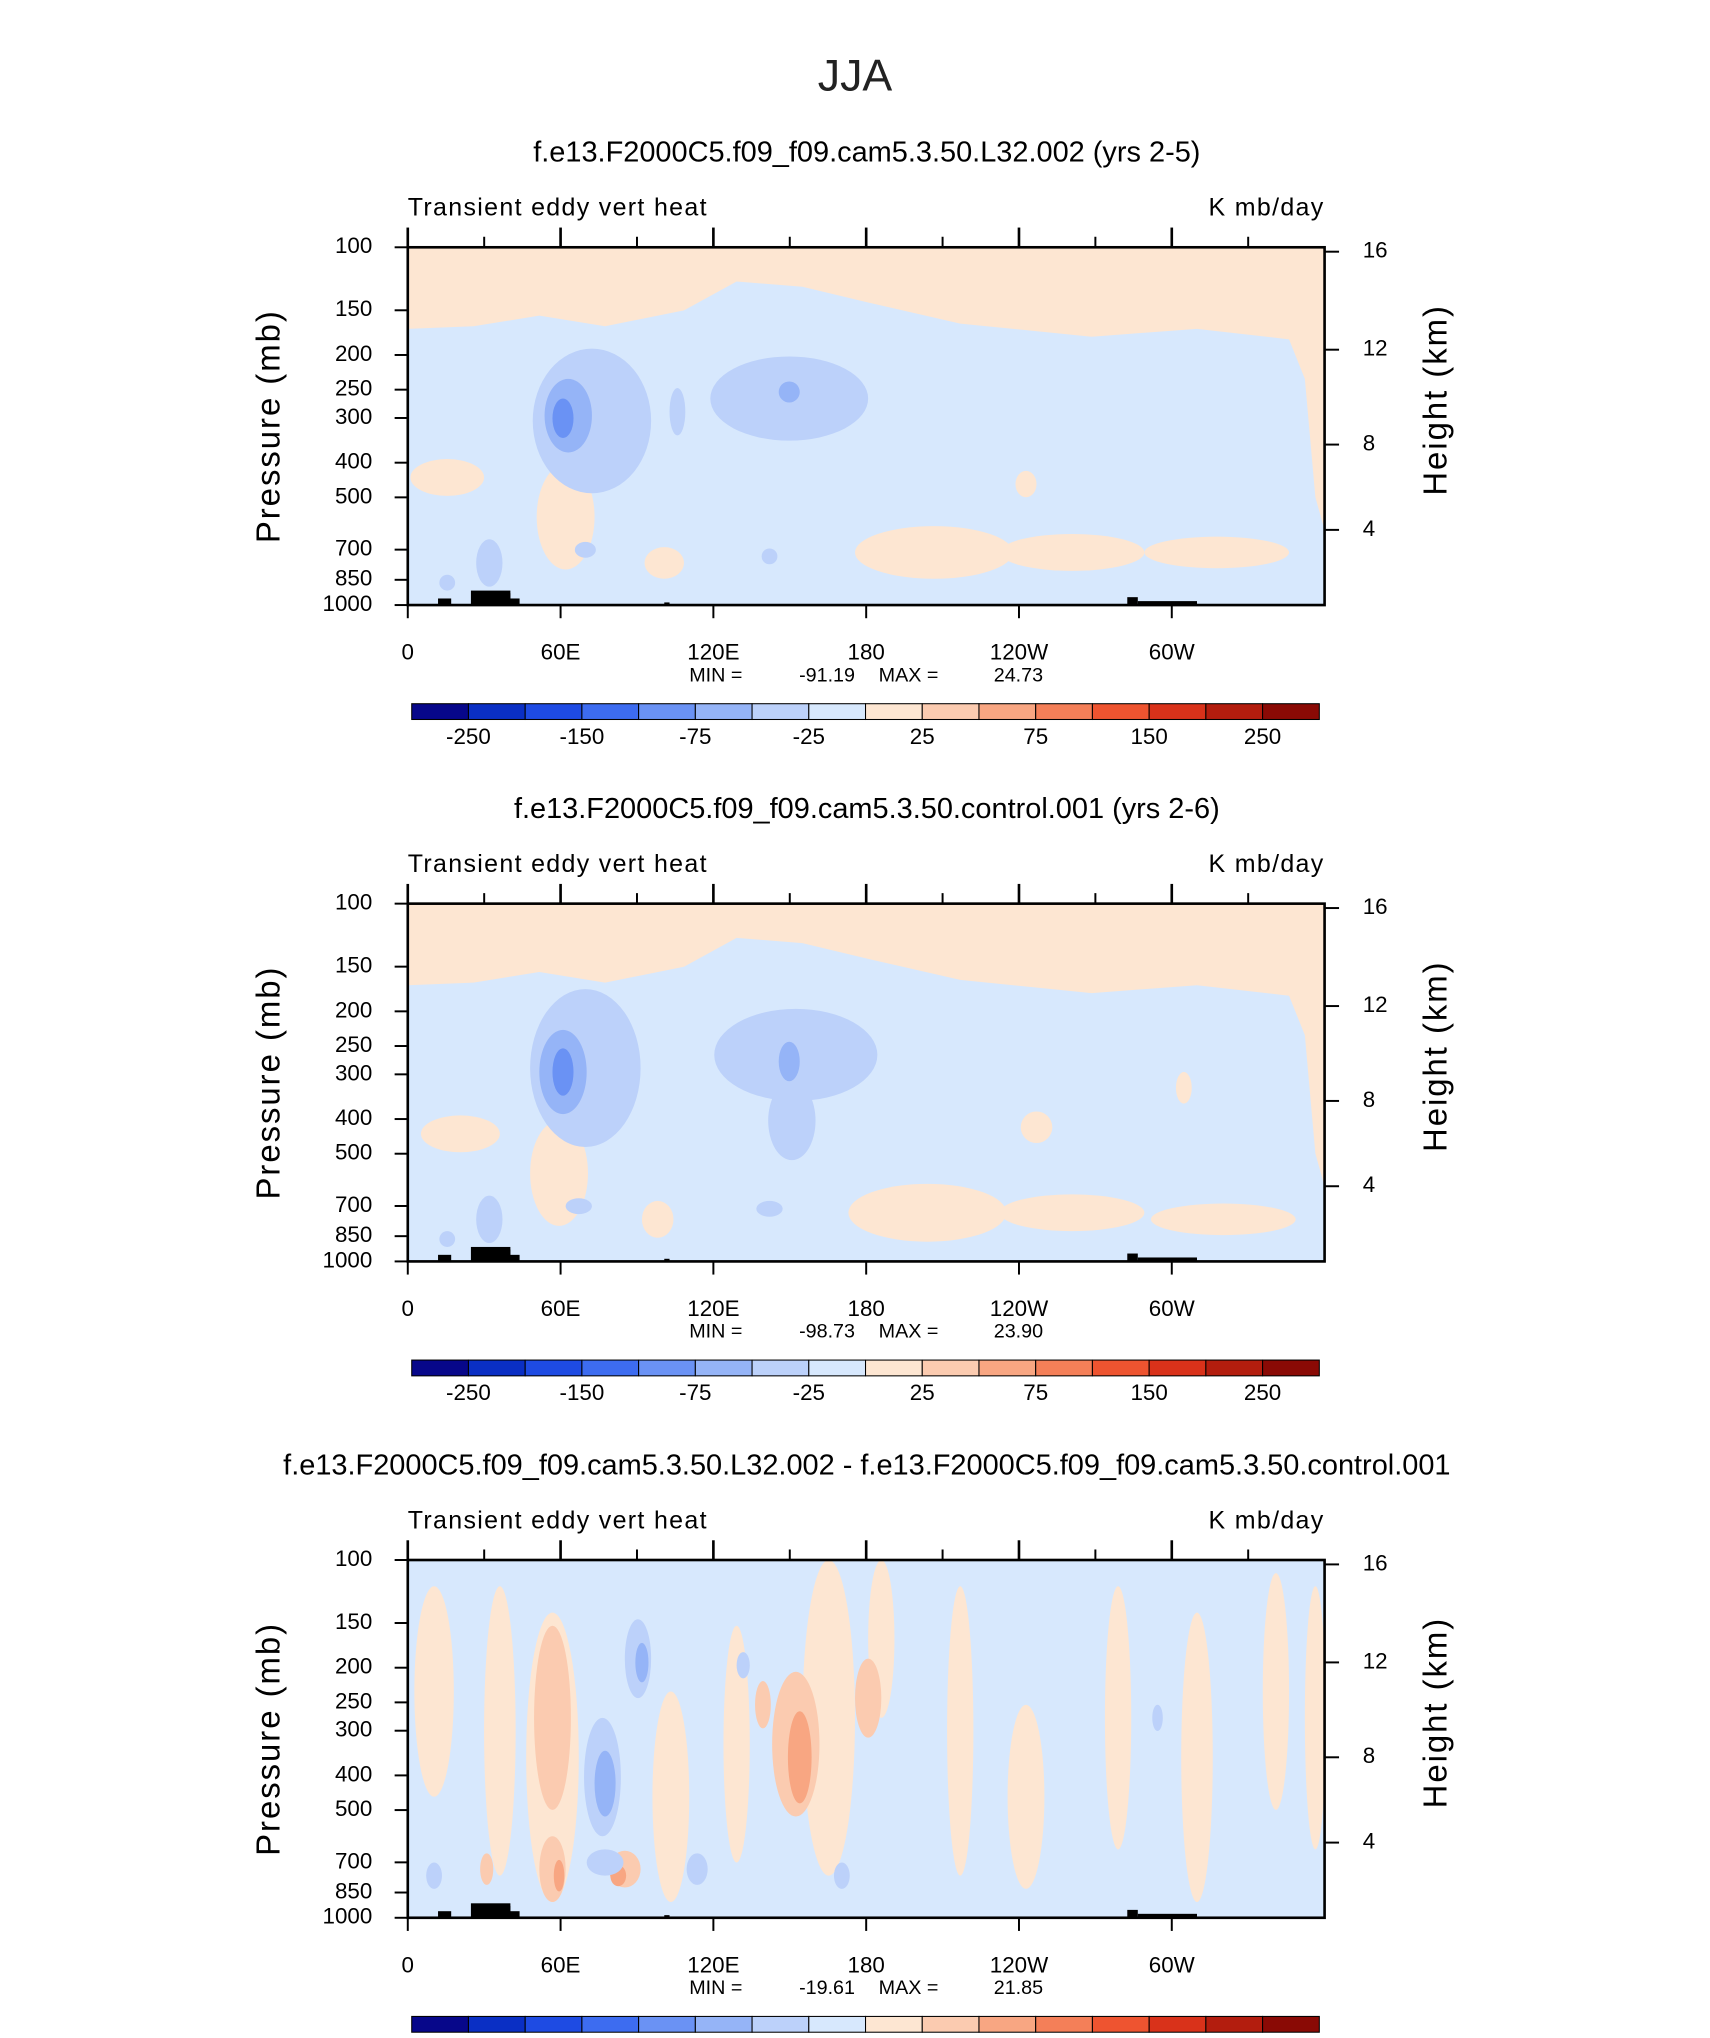  I want to click on y2-axis-label: Height (km), so click(1434, 1713).